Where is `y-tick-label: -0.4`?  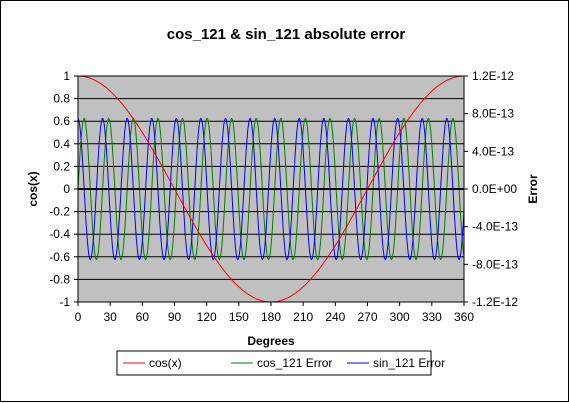 y-tick-label: -0.4 is located at coordinates (59, 234).